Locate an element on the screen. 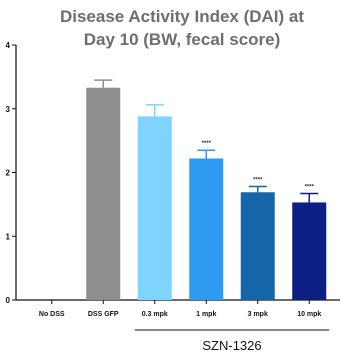 Image resolution: width=347 pixels, height=362 pixels. category-label-4: 3 mpk is located at coordinates (258, 314).